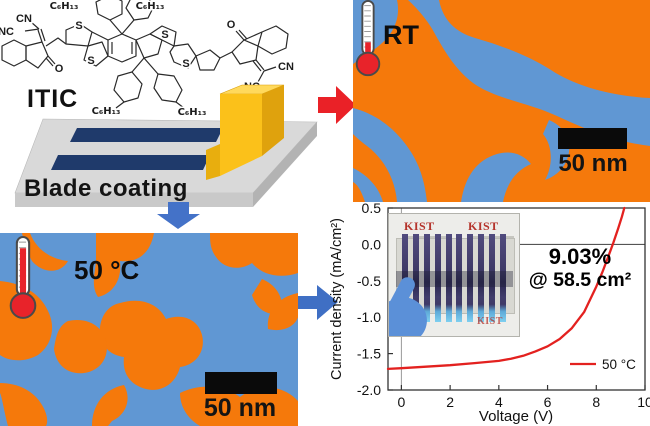  Describe the element at coordinates (580, 280) in the screenshot. I see `area-value: @ 58.5 cm²` at that location.